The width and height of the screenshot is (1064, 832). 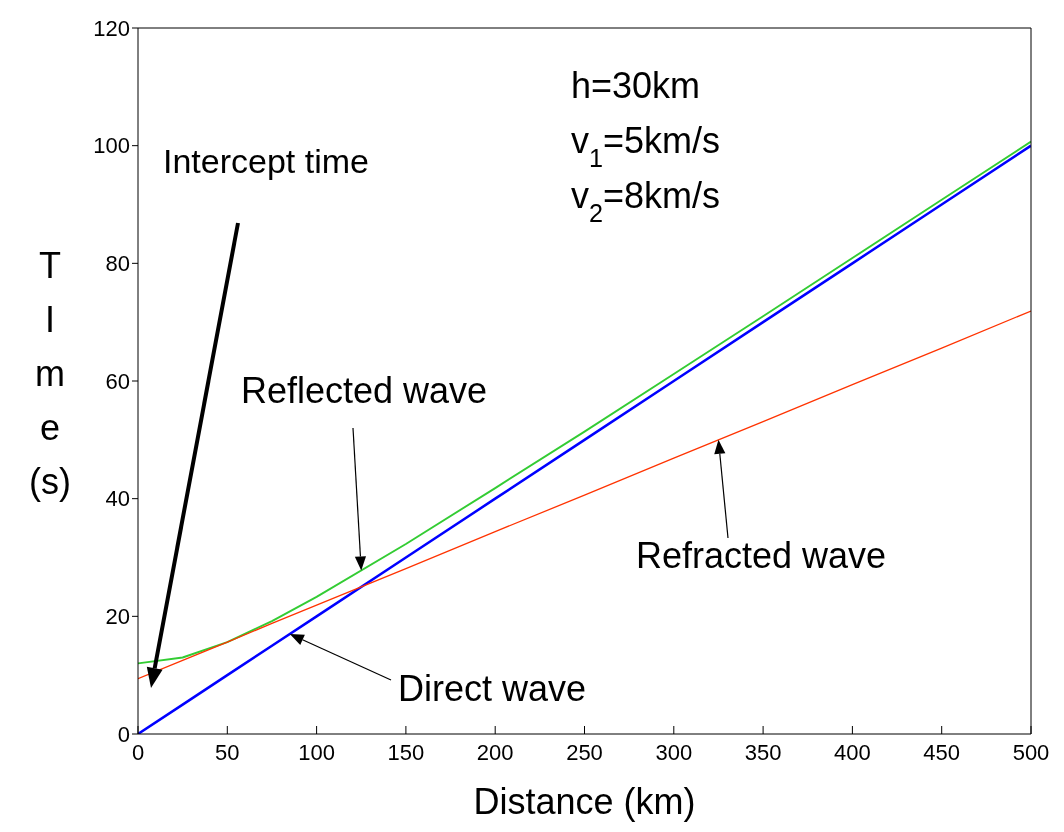 I want to click on y-tick-label: 20, so click(x=117, y=617).